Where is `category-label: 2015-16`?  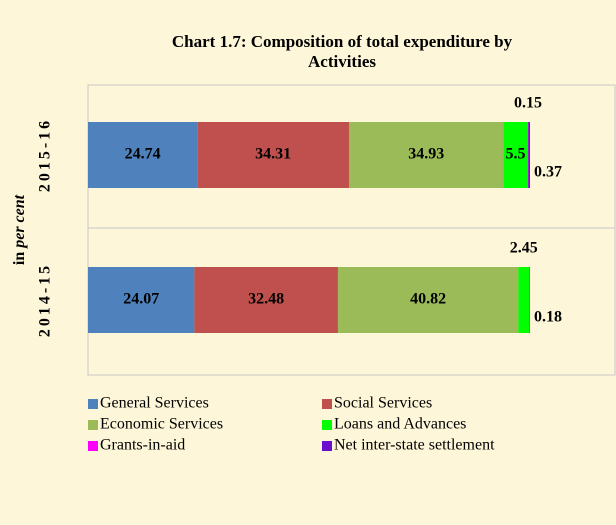
category-label: 2015-16 is located at coordinates (45, 155).